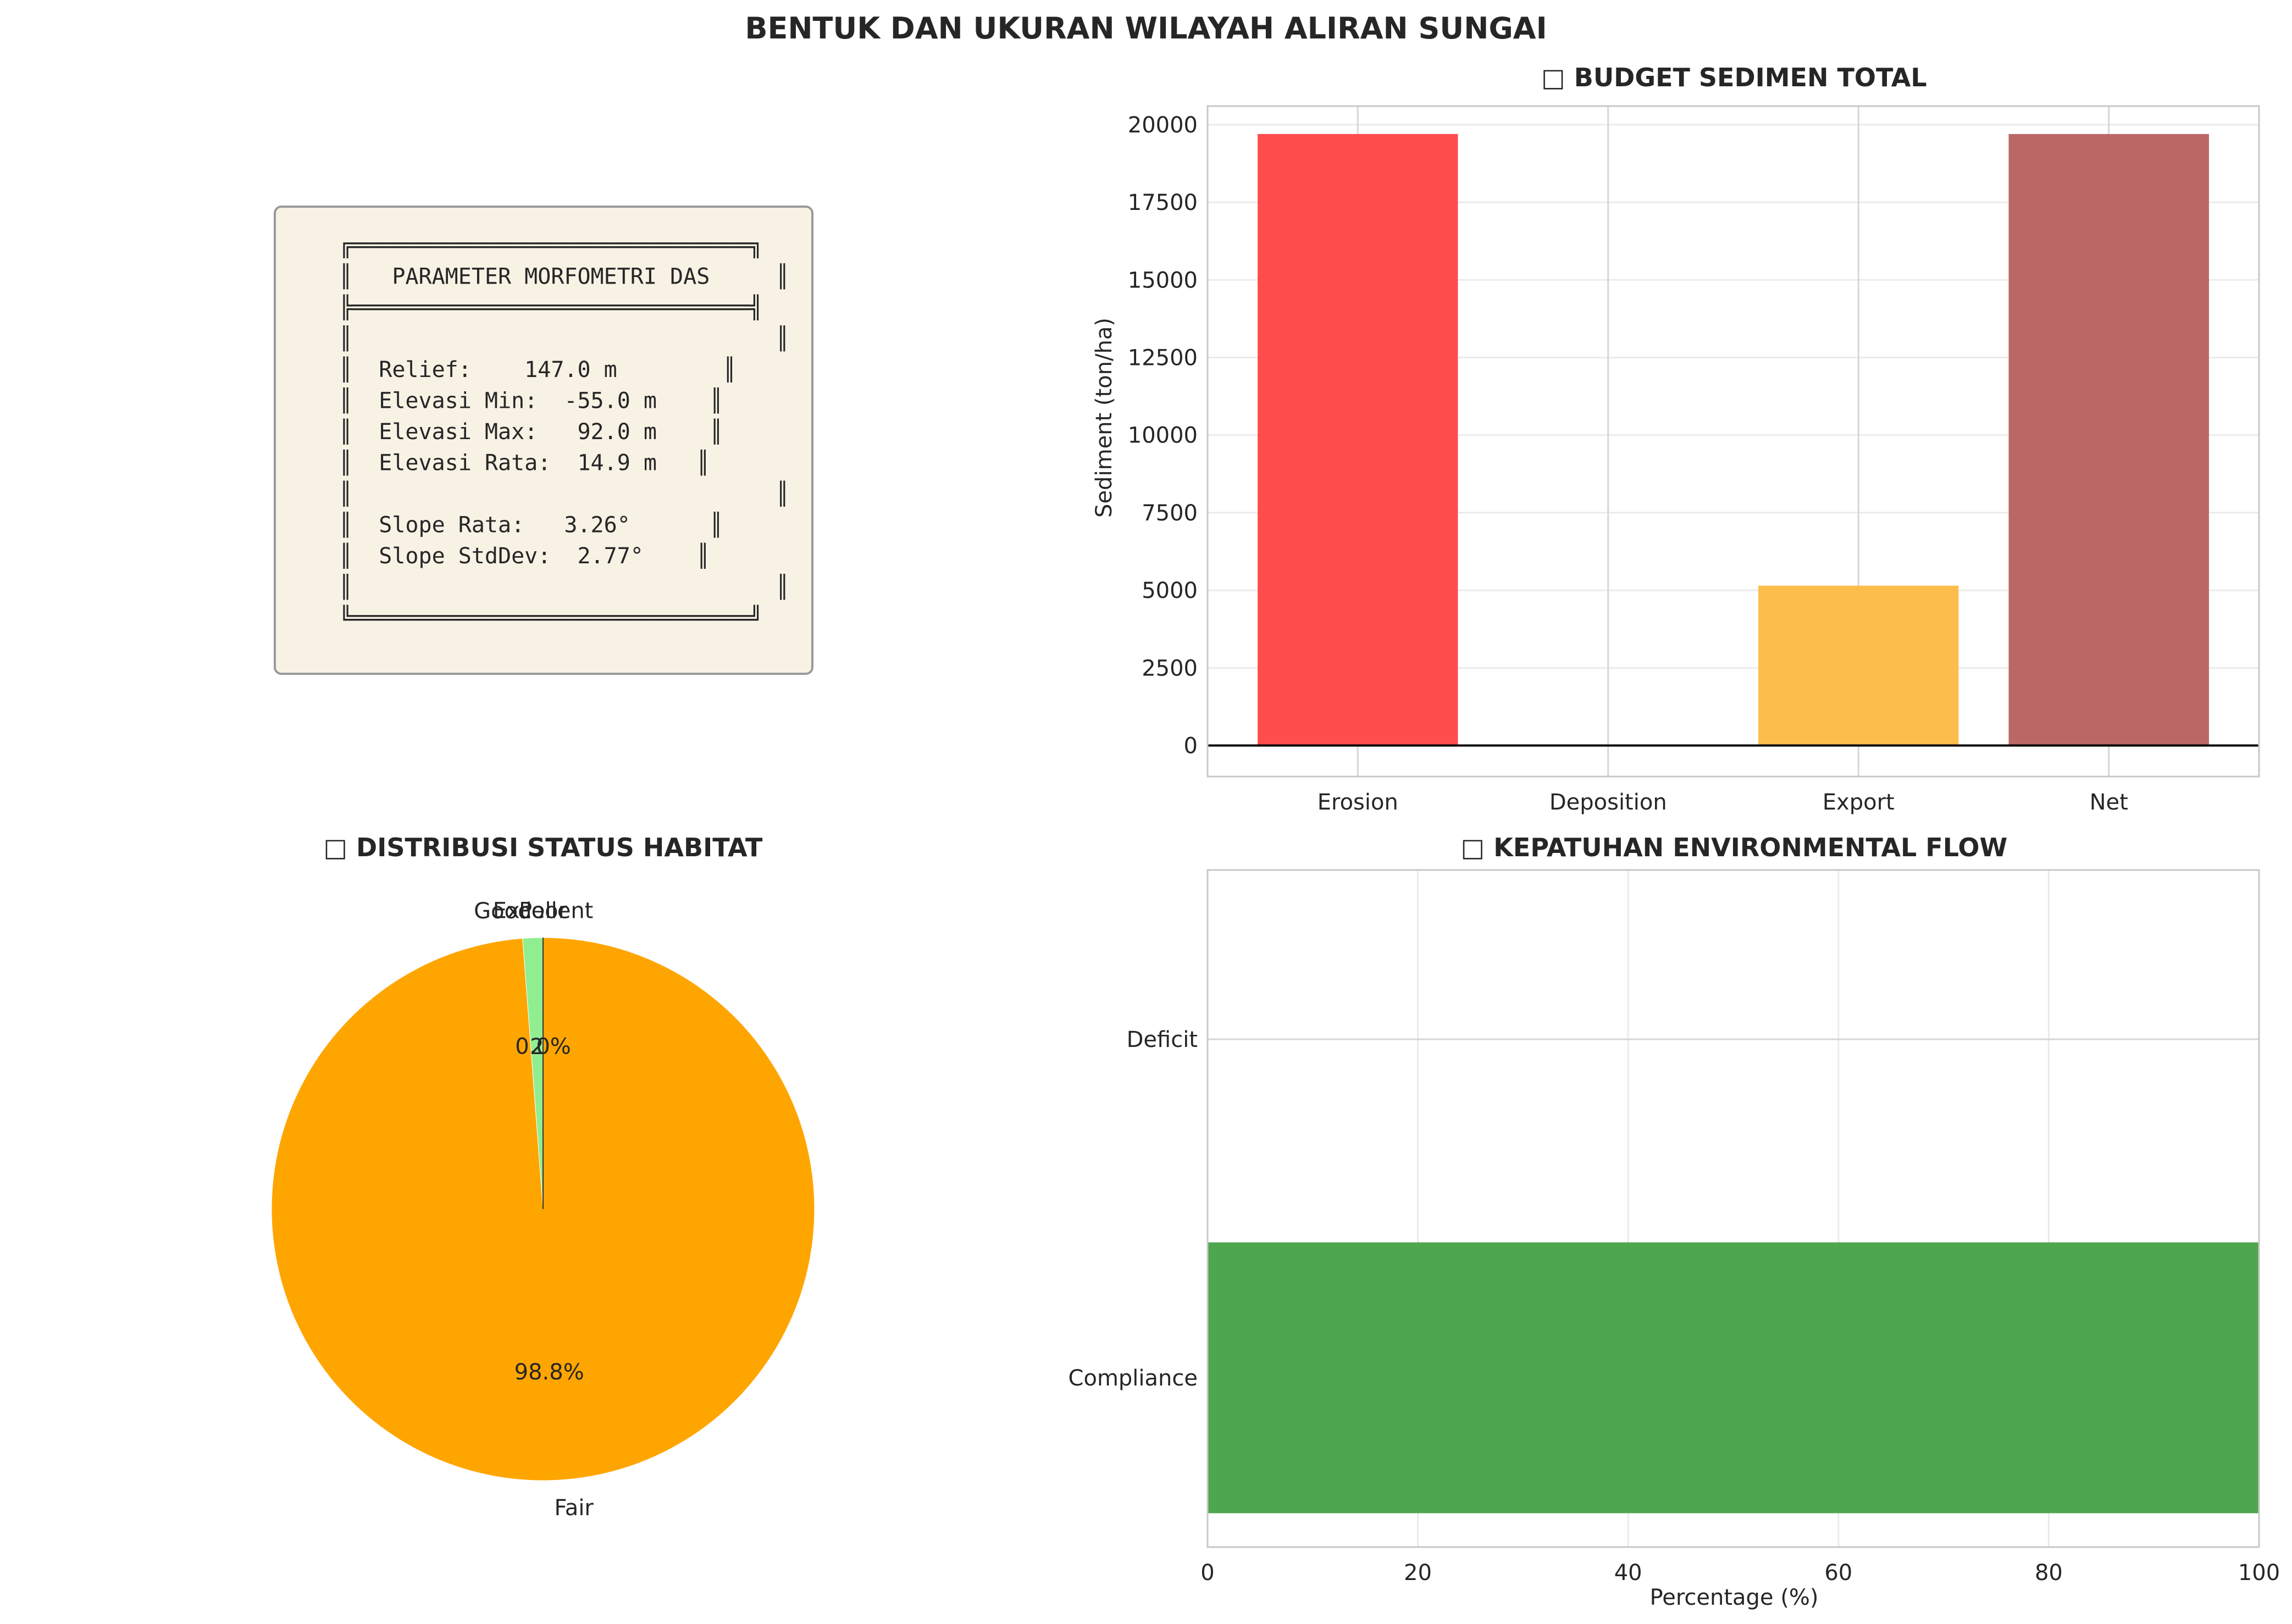  Describe the element at coordinates (1838, 1573) in the screenshot. I see `eflow-x-tick-label: 60` at that location.